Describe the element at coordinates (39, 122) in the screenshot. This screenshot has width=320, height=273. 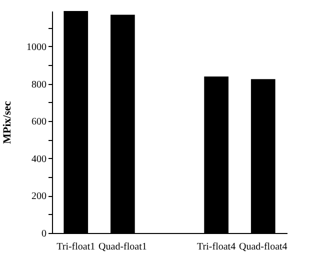
I see `y-tick-label: 600` at that location.